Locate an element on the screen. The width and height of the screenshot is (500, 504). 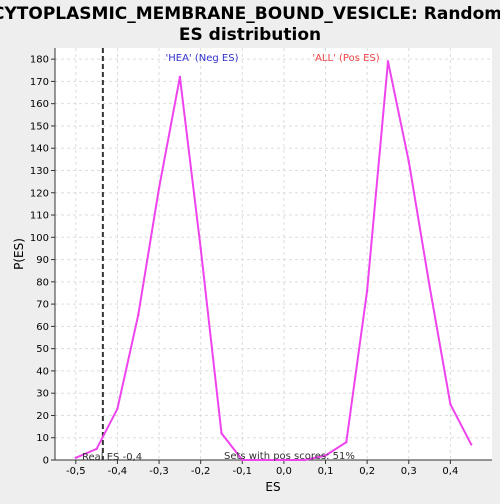
pos-scores-label: Sets with pos scores: 51% is located at coordinates (289, 456).